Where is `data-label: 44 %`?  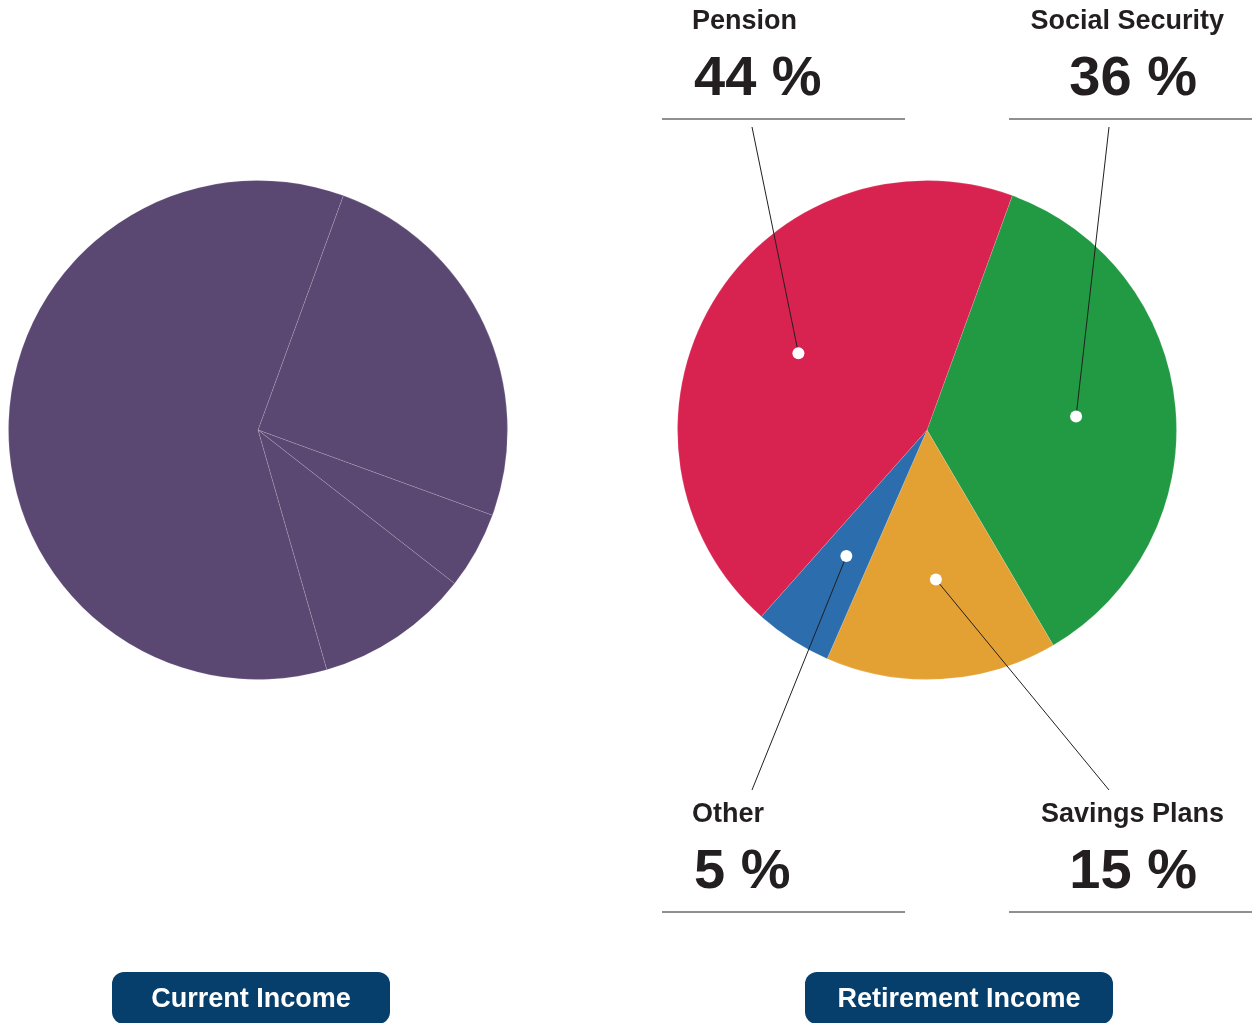 data-label: 44 % is located at coordinates (758, 76).